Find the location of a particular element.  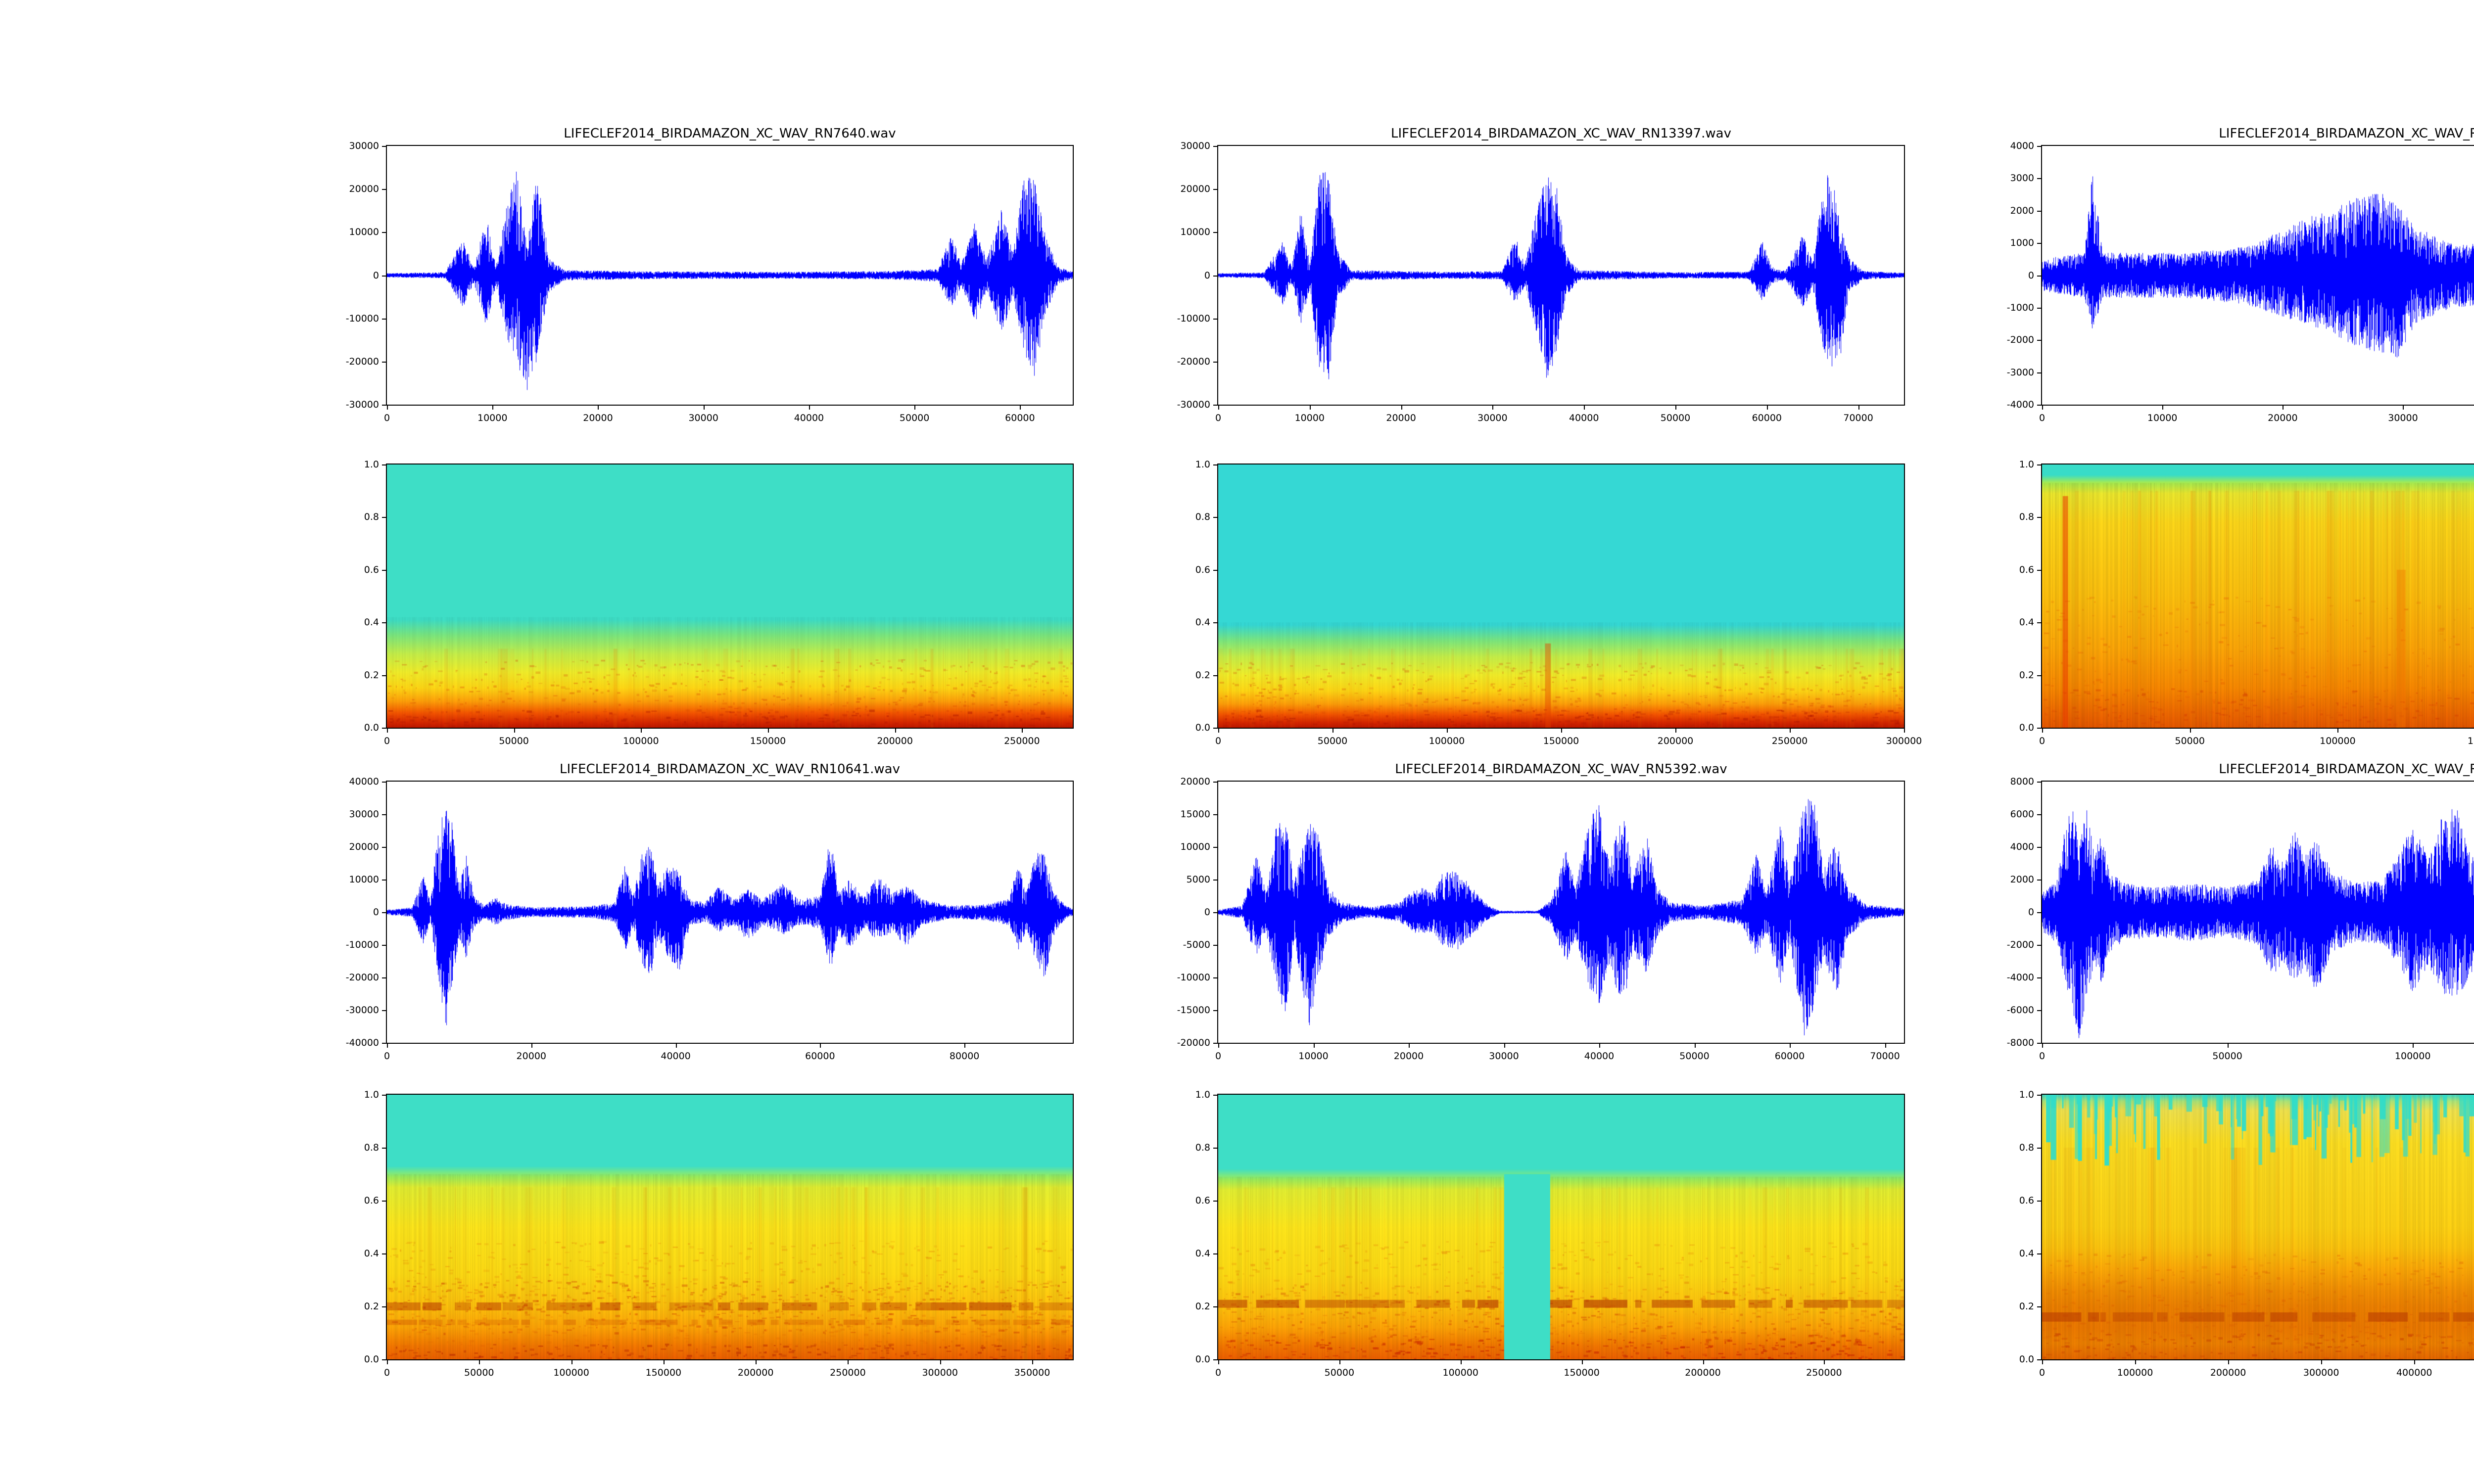

y-tick-label: 1.0 is located at coordinates (1202, 464).